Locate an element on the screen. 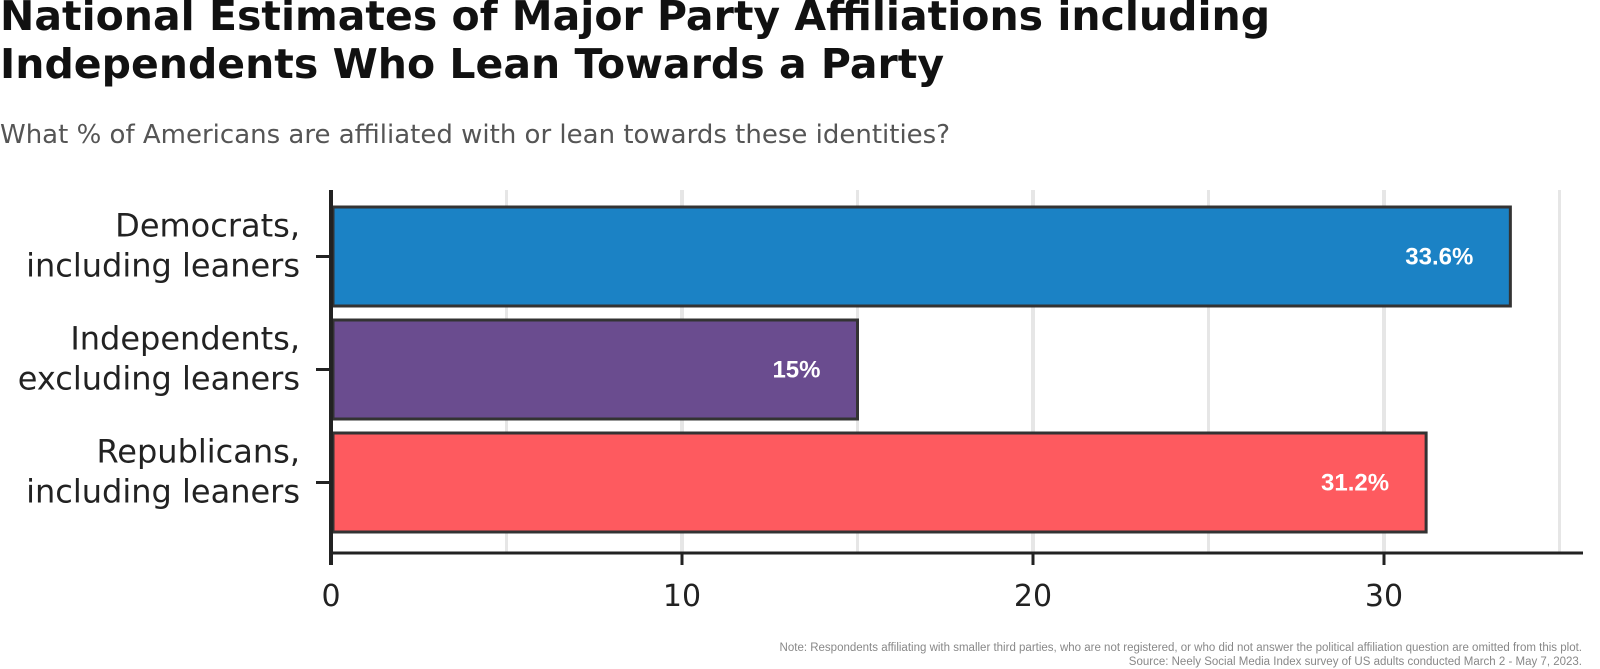 This screenshot has height=669, width=1600. category-label-line: Republicans, is located at coordinates (199, 452).